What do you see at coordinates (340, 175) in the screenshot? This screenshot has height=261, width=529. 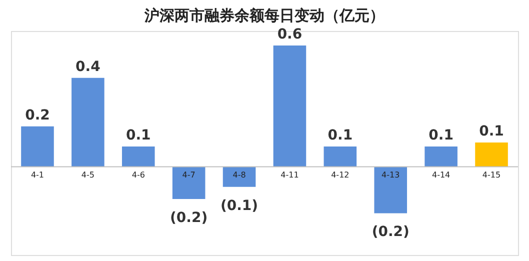 I see `x-tick-label: 4-12` at bounding box center [340, 175].